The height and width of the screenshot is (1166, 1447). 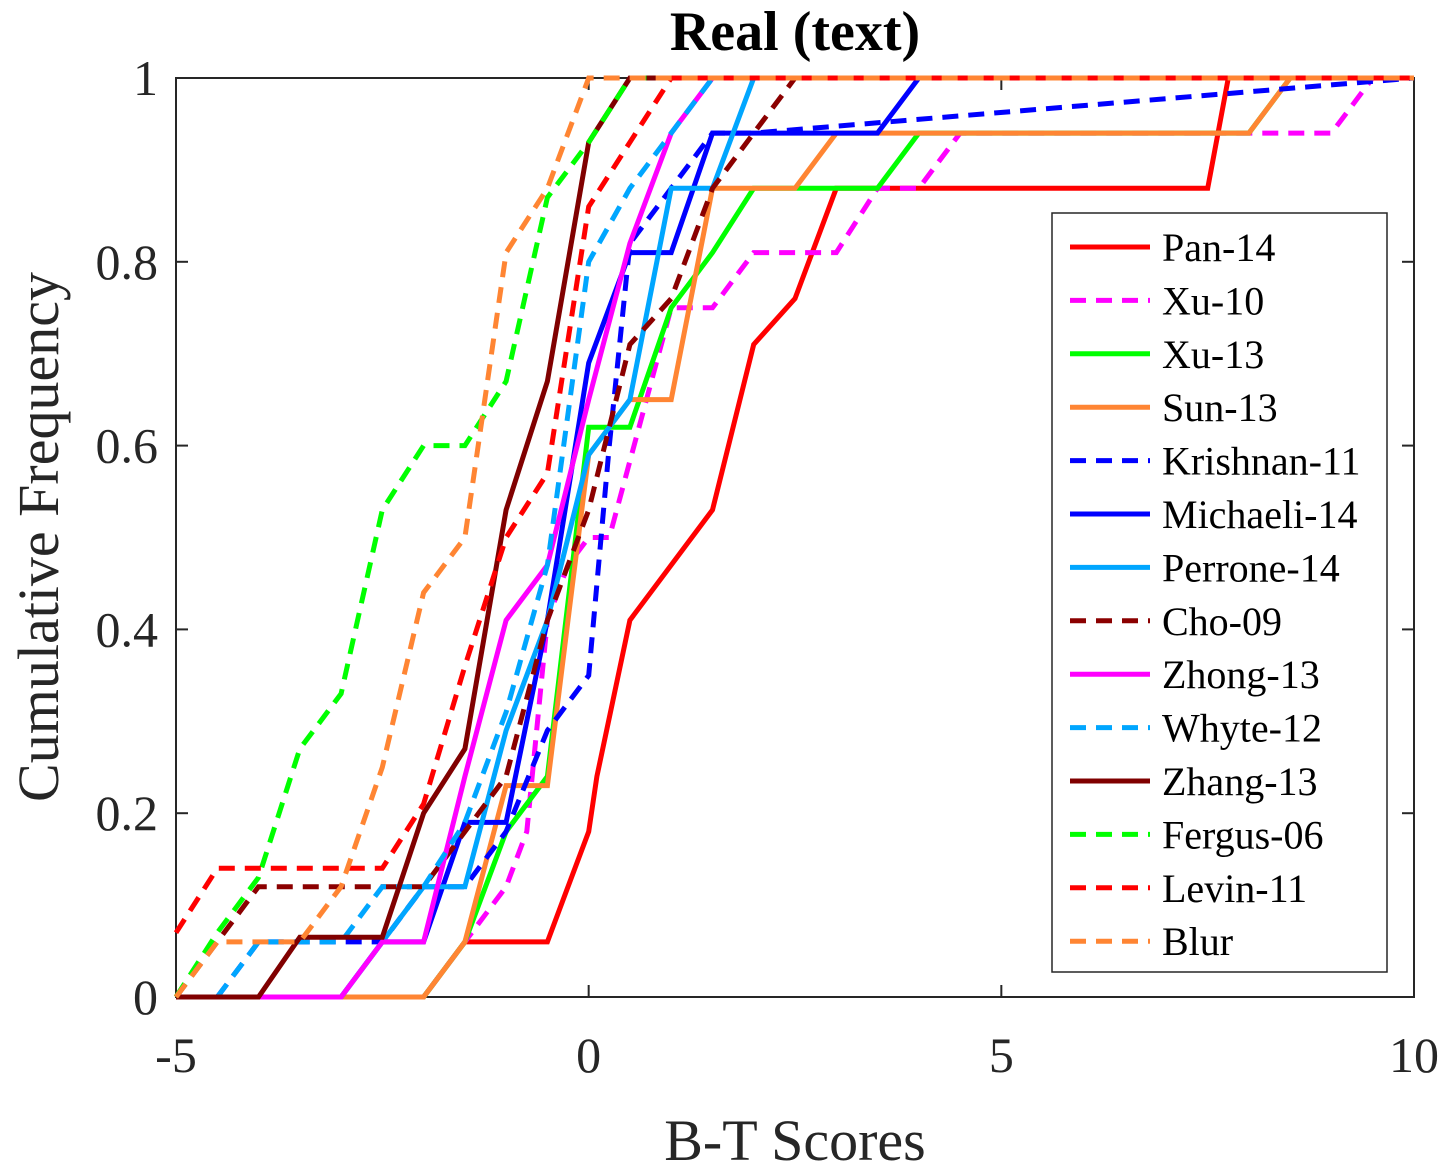 I want to click on legend-label: Whyte-12, so click(x=1242, y=728).